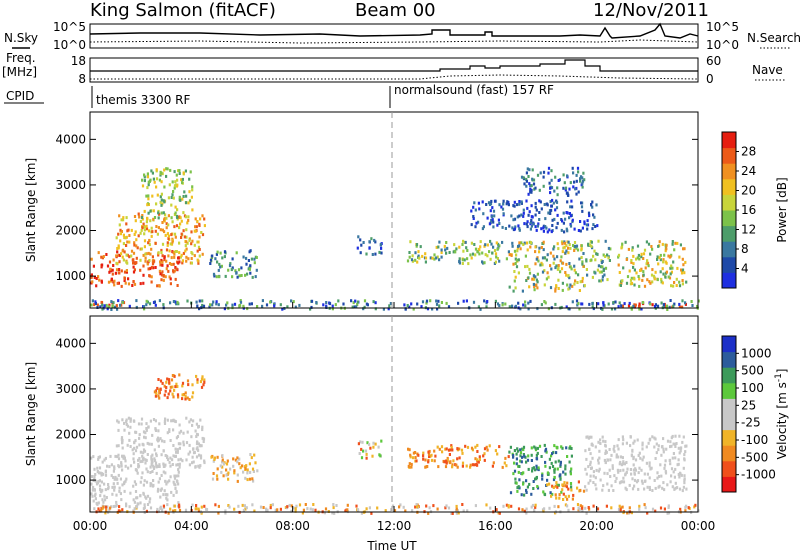 This screenshot has height=554, width=800. Describe the element at coordinates (773, 38) in the screenshot. I see `nsearch-label: N.Search` at that location.